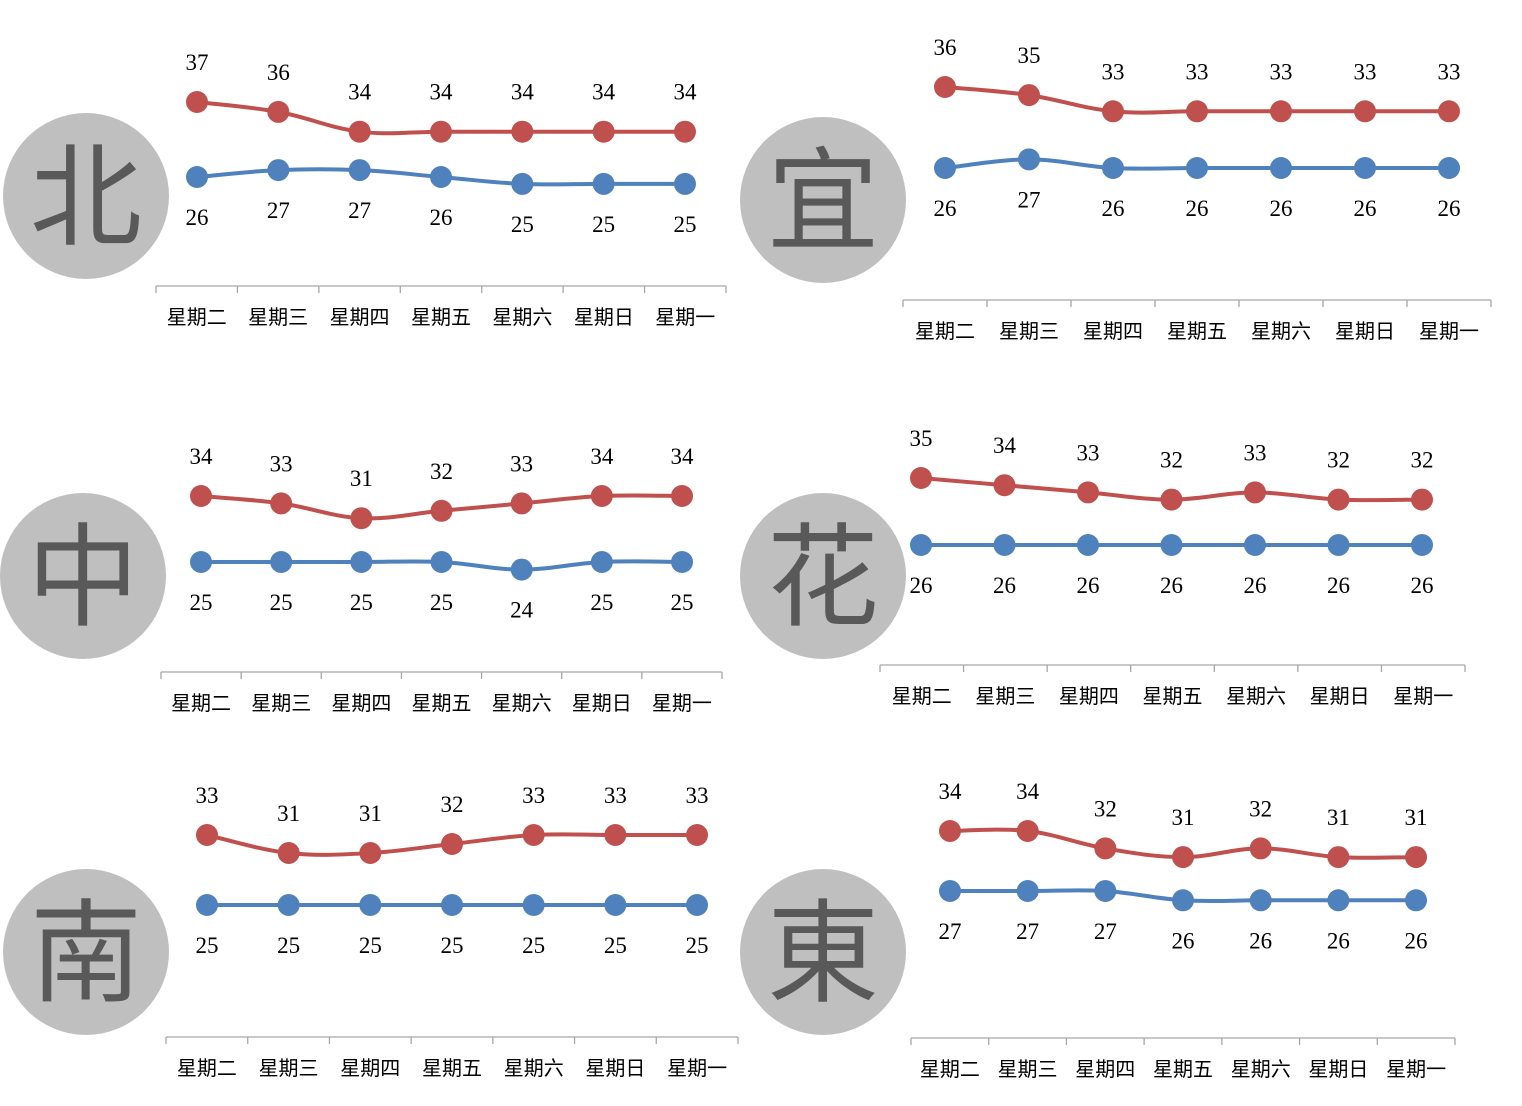  Describe the element at coordinates (278, 210) in the screenshot. I see `low-temp-label: 27` at that location.